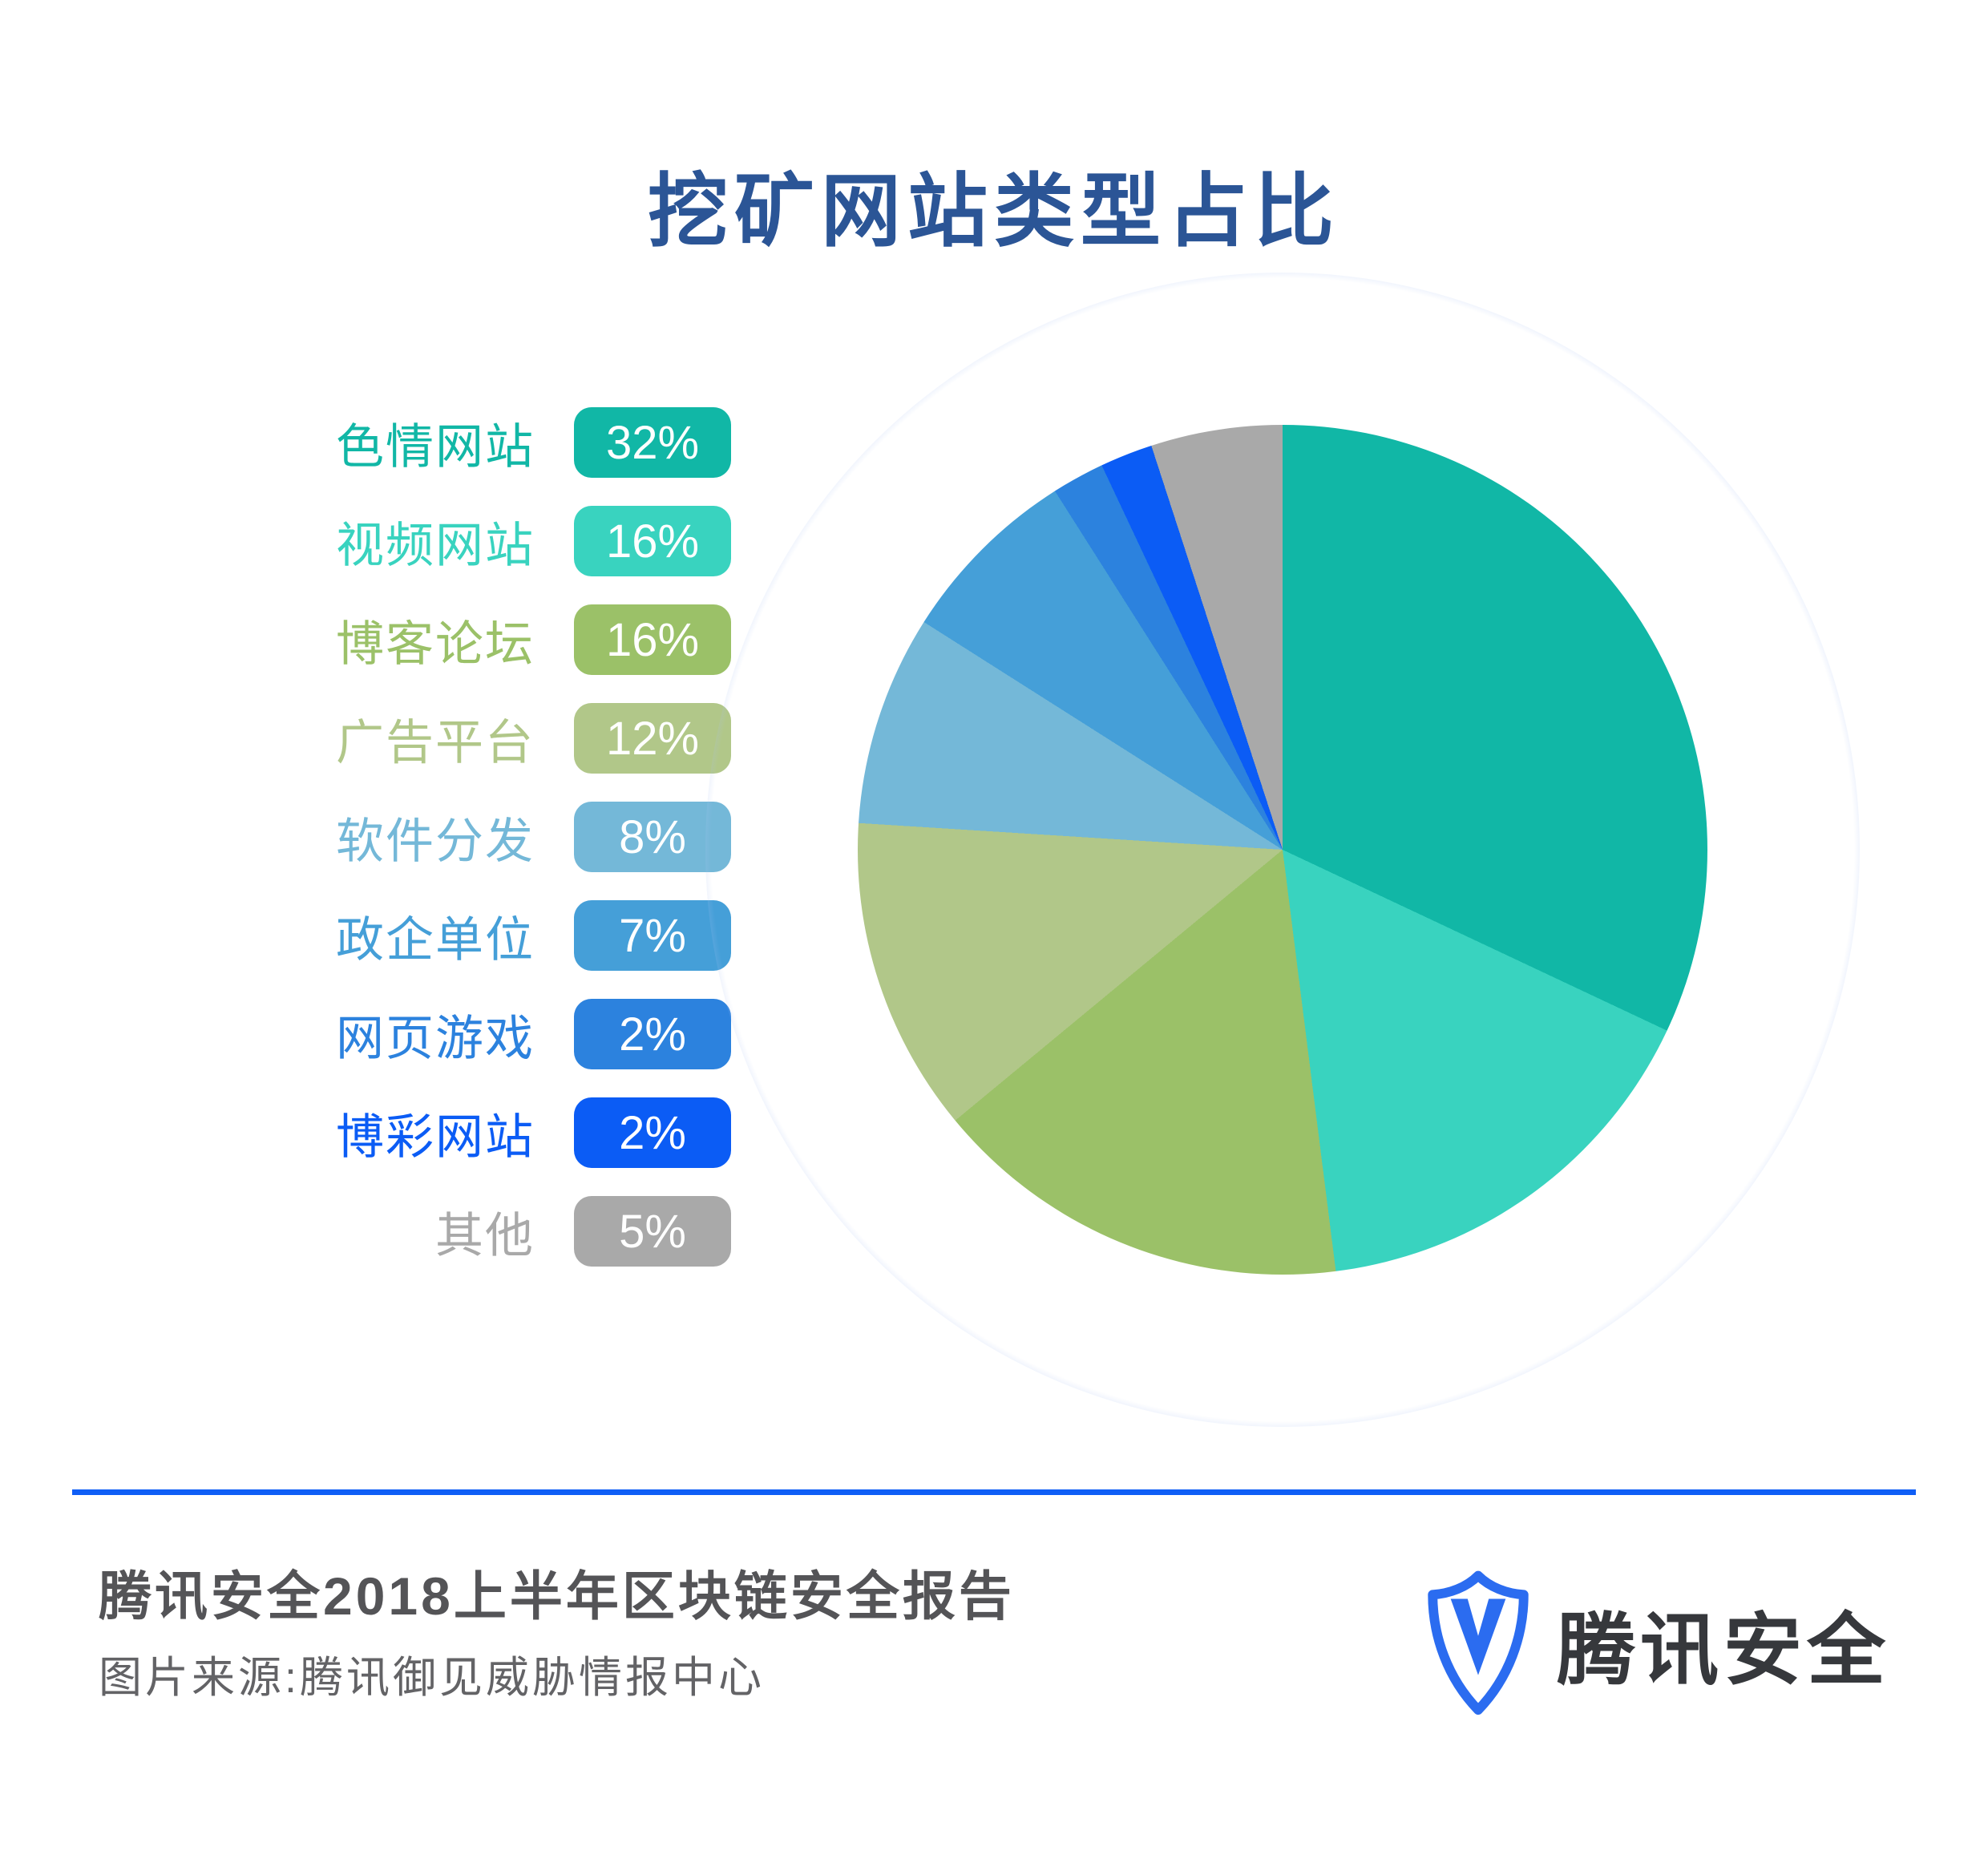 The image size is (1988, 1875). What do you see at coordinates (435, 742) in the screenshot?
I see `legend-label: 广告平台` at bounding box center [435, 742].